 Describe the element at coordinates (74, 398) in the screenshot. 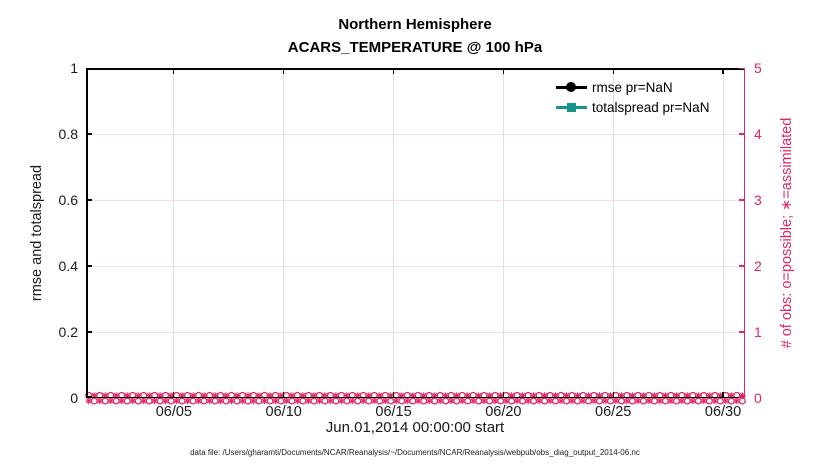

I see `y-tick-label-left: 0` at that location.